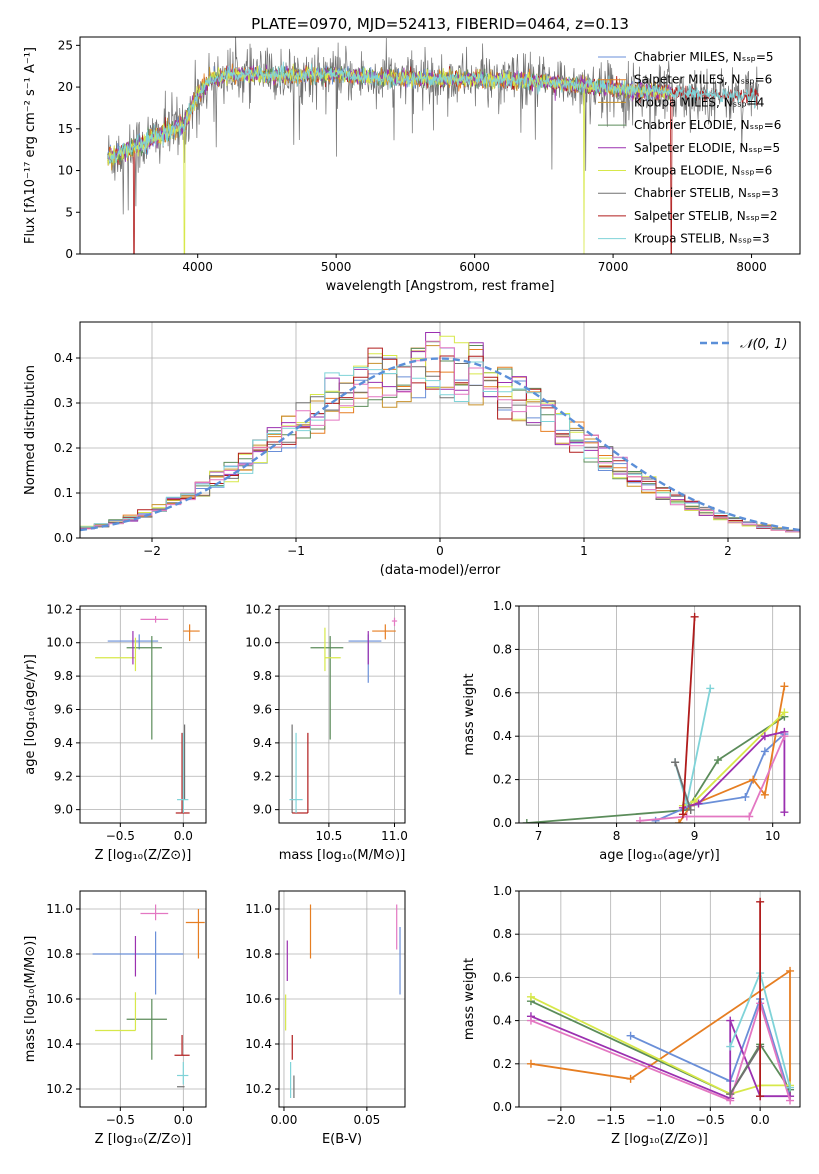 This screenshot has width=819, height=1174. Describe the element at coordinates (702, 239) in the screenshot. I see `legend-label: Kroupa STELIB, Nₛₛₚ=3` at that location.